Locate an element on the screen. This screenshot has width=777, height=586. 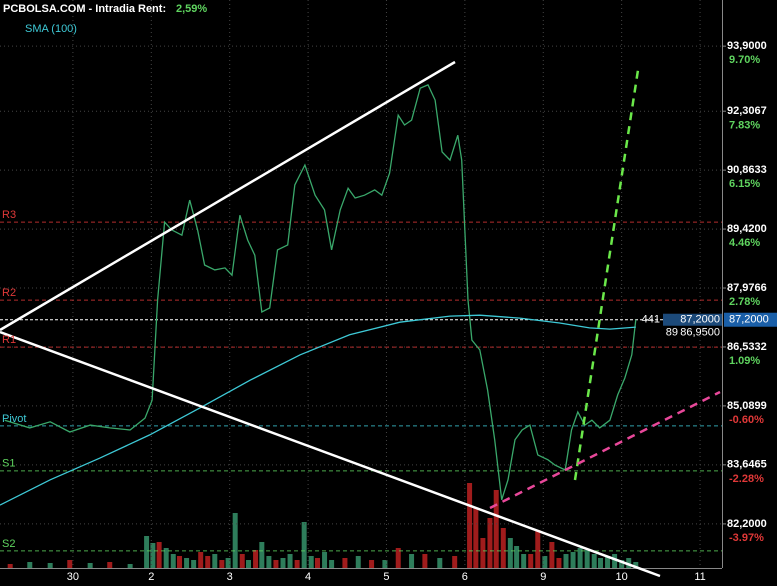
x-tick-label: 6 is located at coordinates (465, 577).